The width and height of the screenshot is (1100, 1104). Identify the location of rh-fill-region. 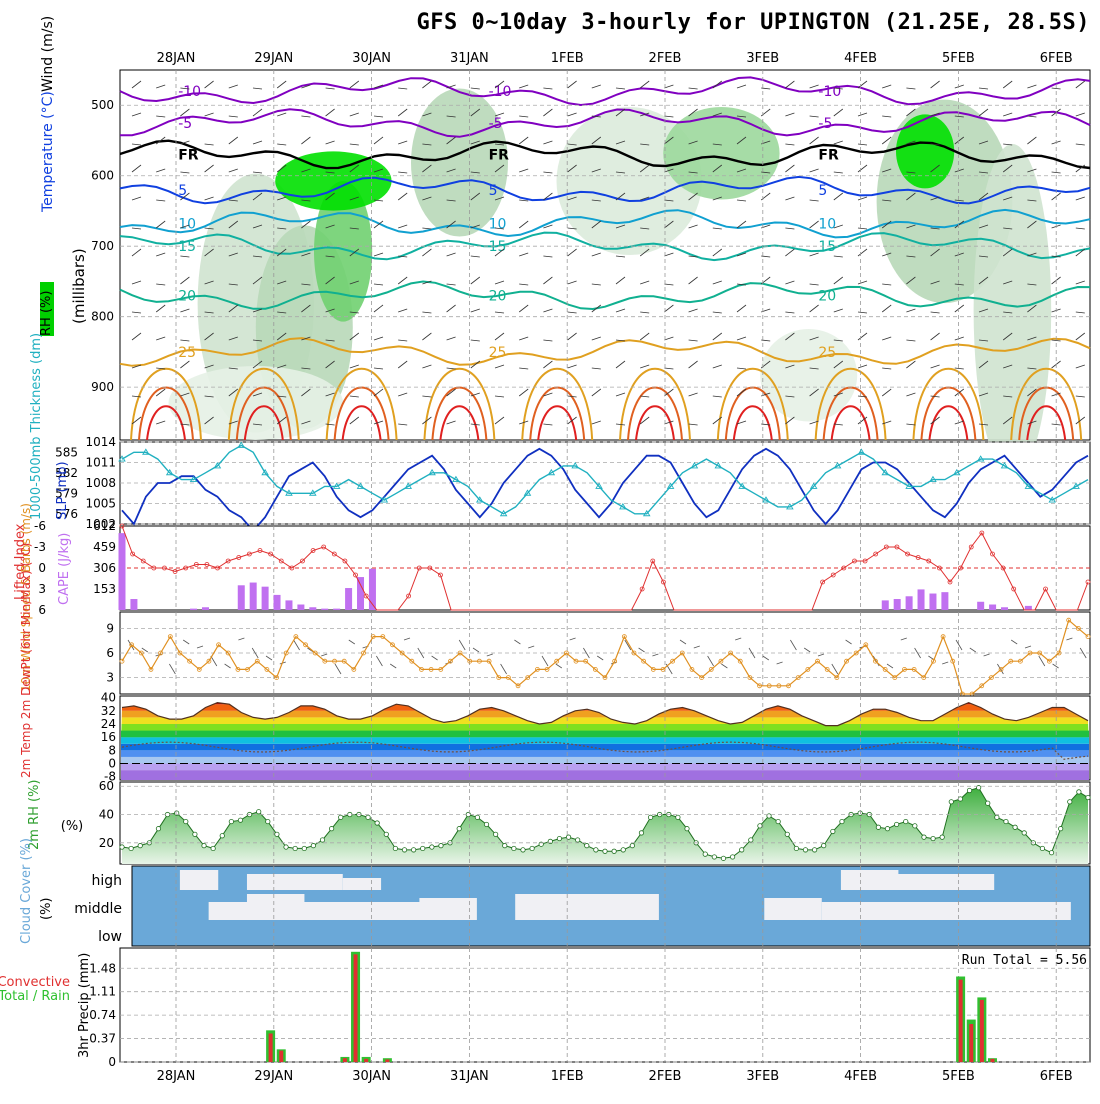
(721, 153).